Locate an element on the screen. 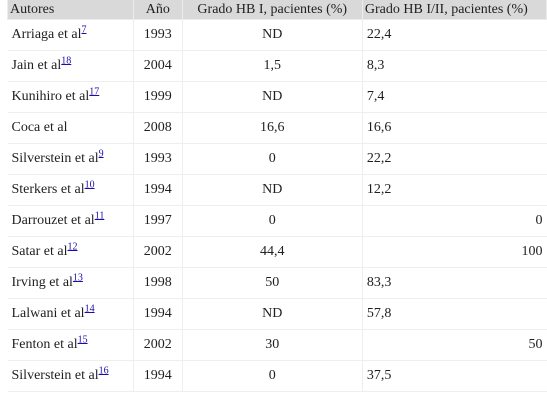 The image size is (547, 404). author-name: Darrouzet et al is located at coordinates (53, 220).